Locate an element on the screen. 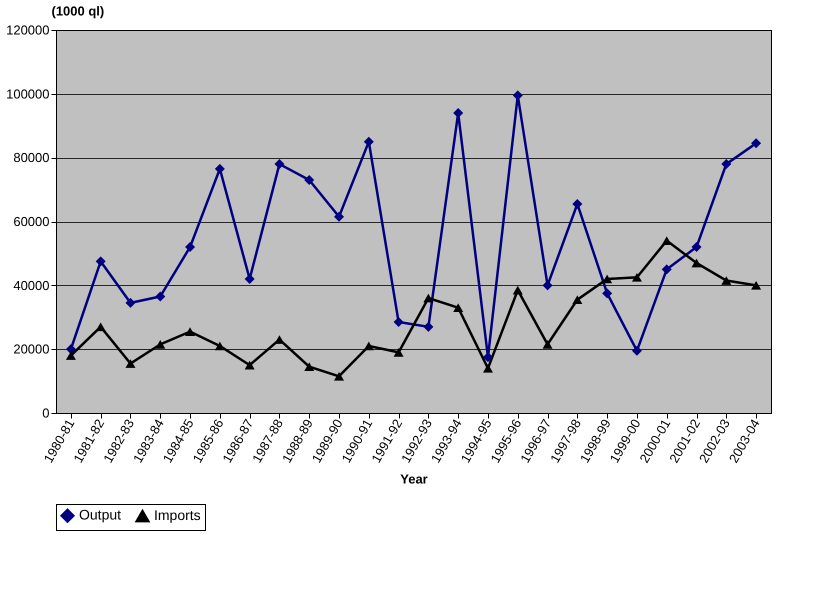 The height and width of the screenshot is (599, 827). y-tick-label: 40000 is located at coordinates (31, 285).